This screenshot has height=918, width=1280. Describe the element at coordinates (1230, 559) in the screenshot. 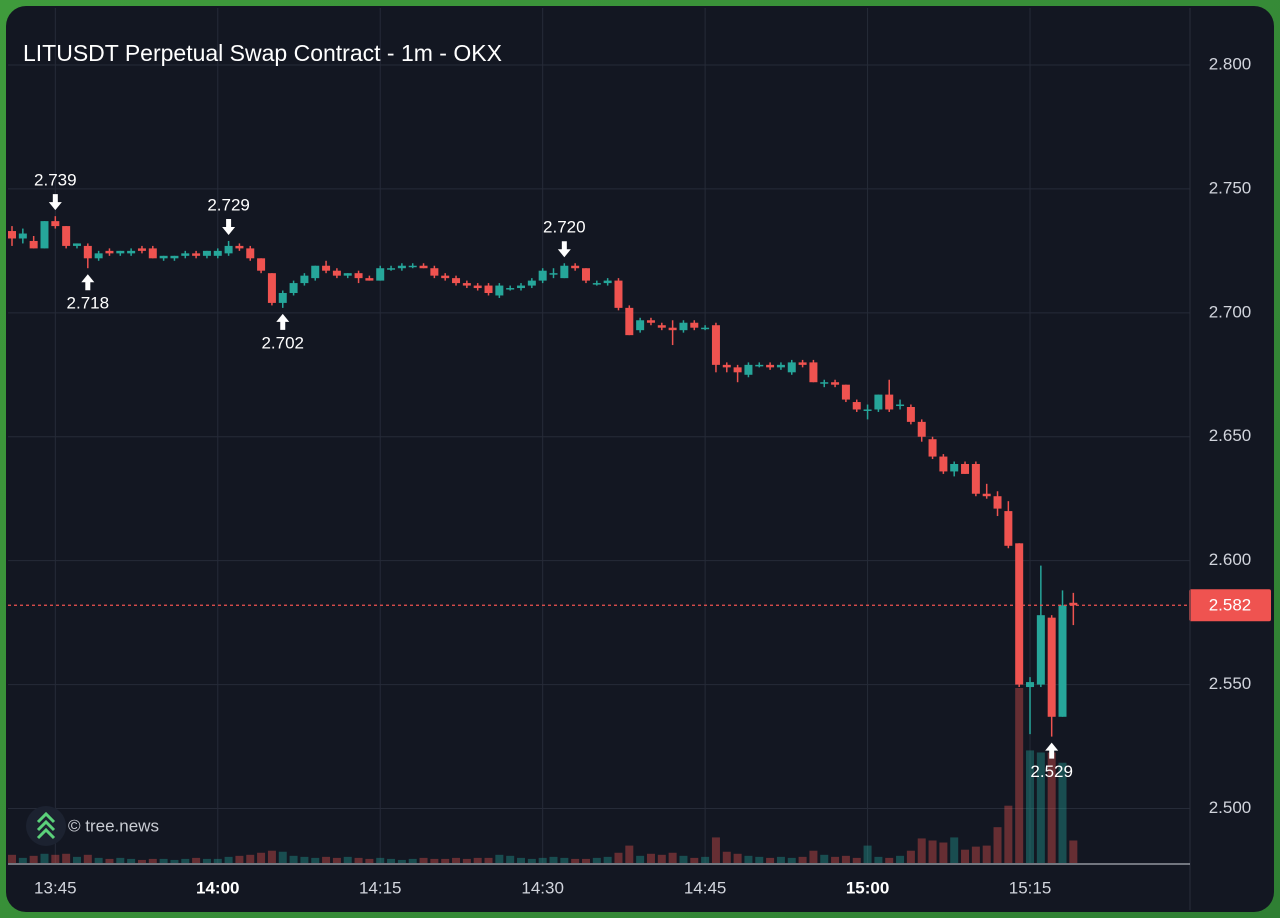

I see `y-tick-label: 2.600` at that location.